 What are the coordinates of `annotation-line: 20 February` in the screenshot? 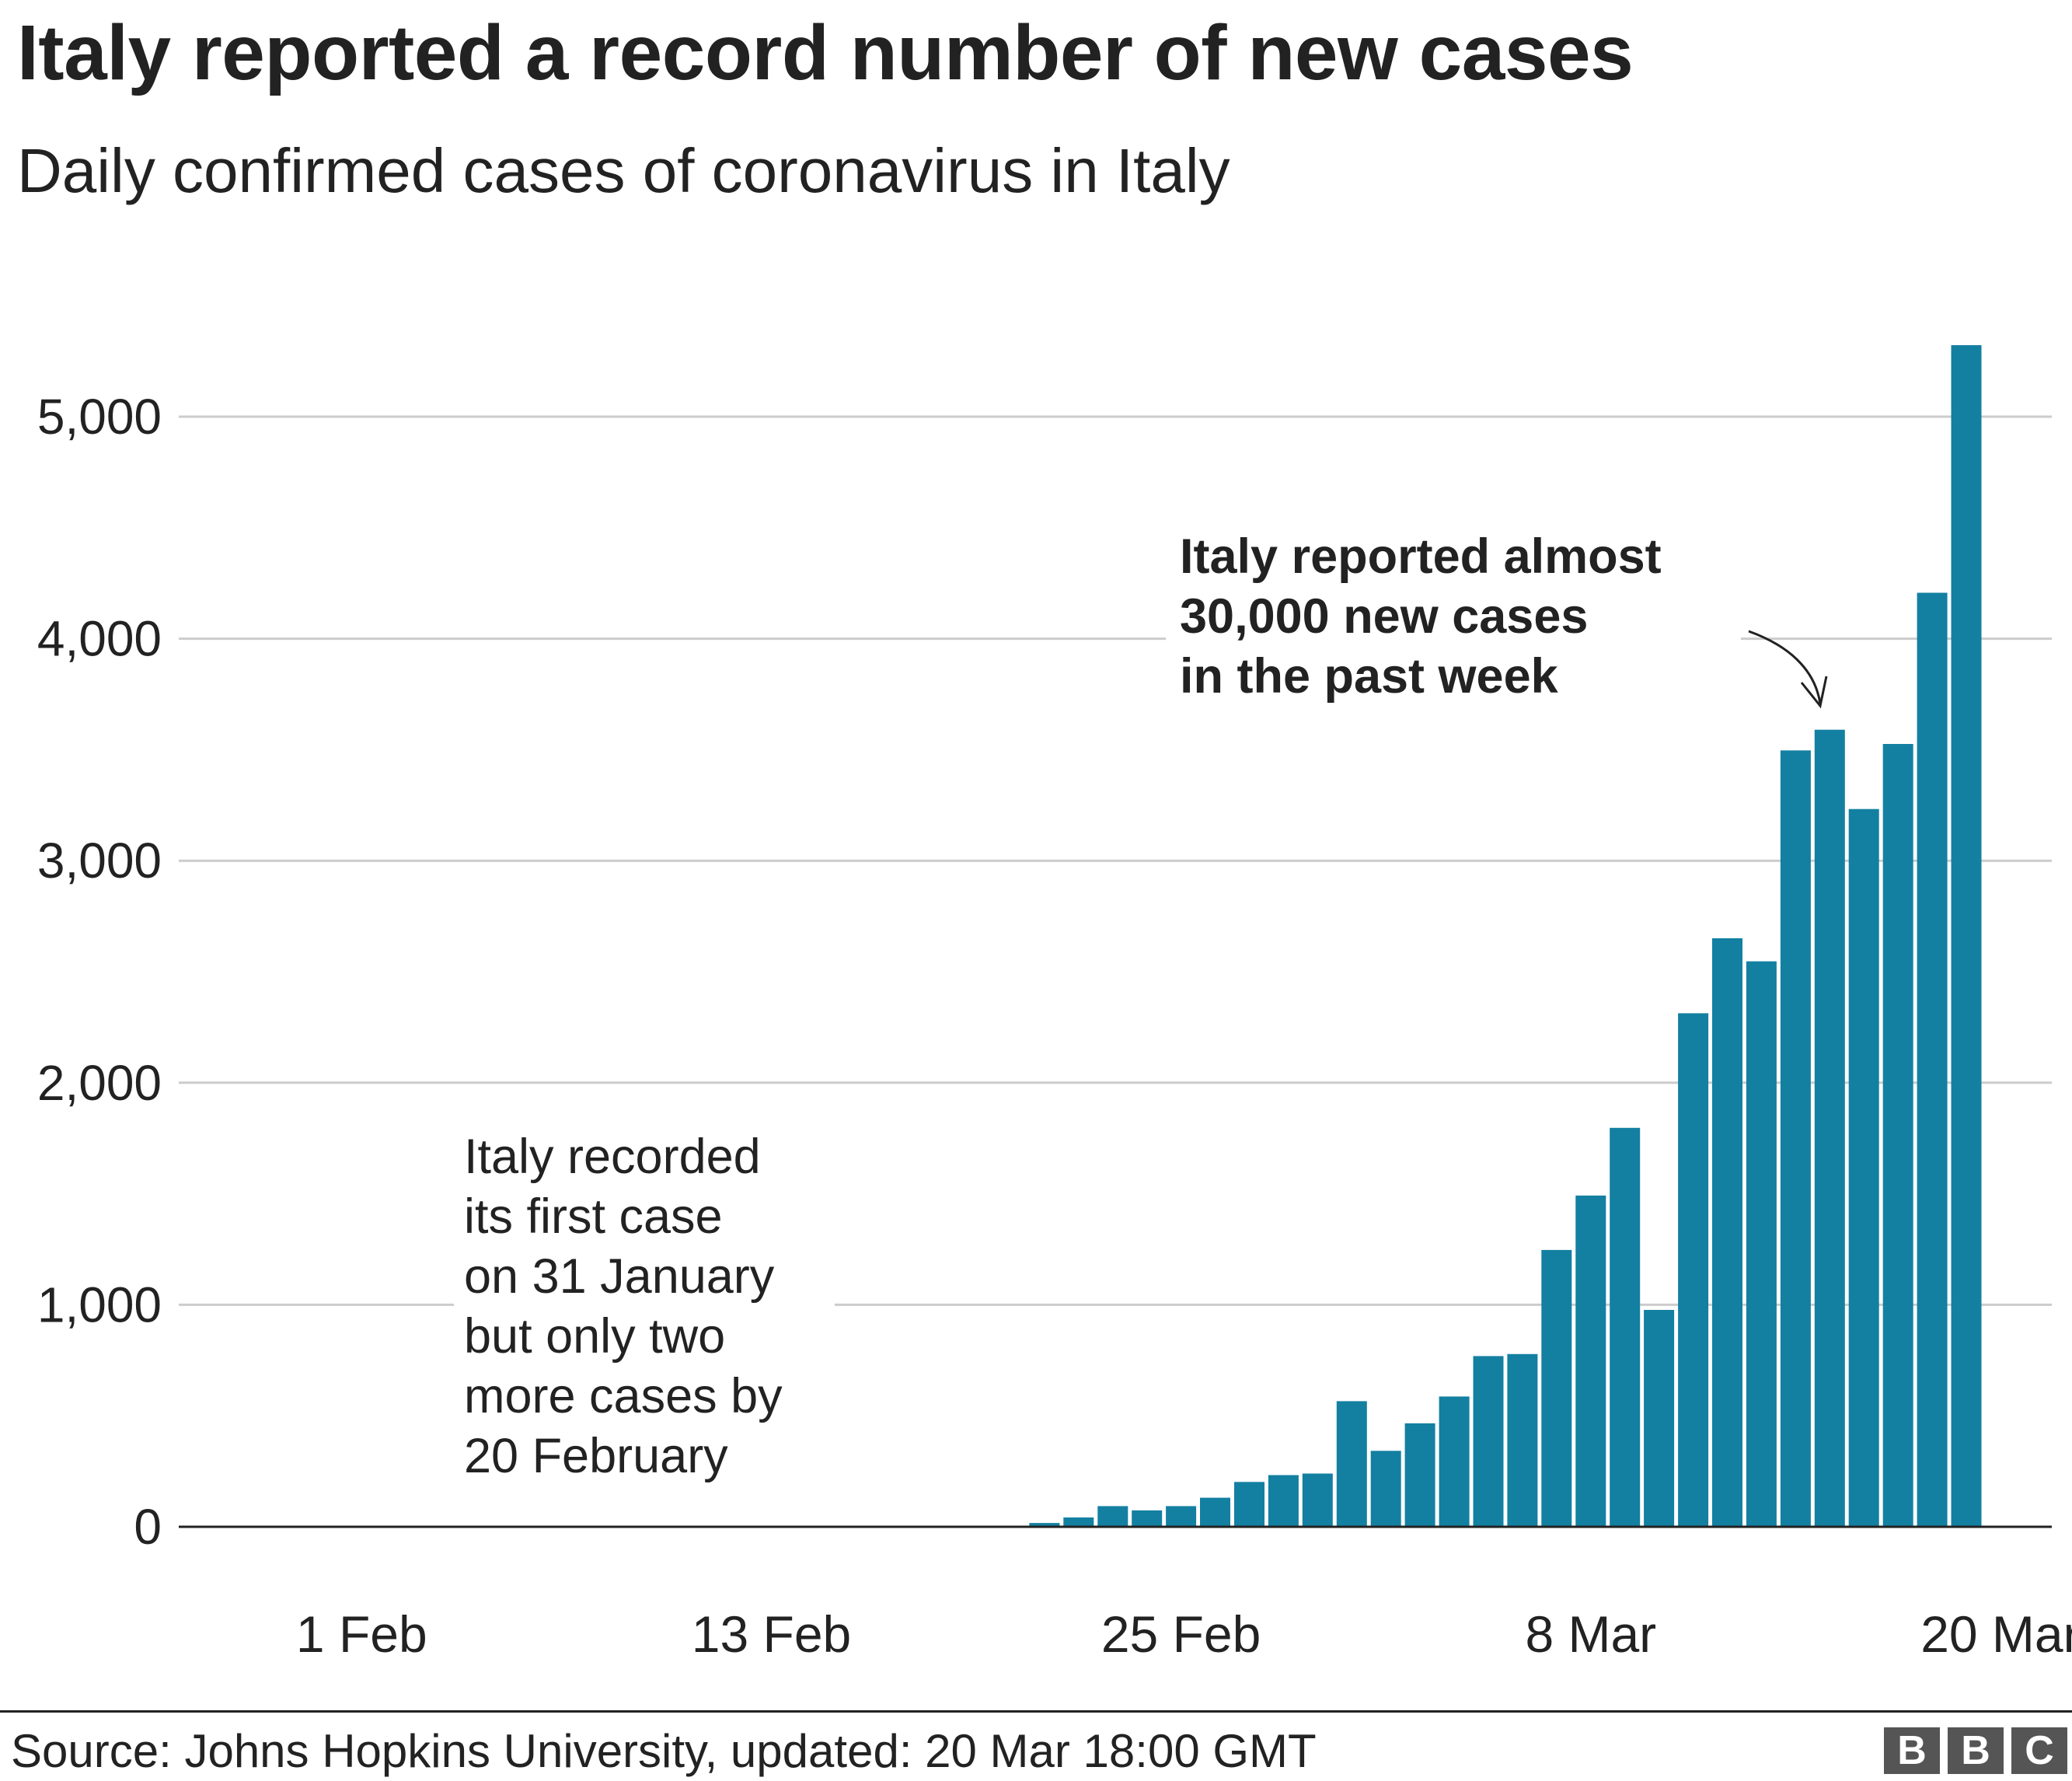 It's located at (596, 1456).